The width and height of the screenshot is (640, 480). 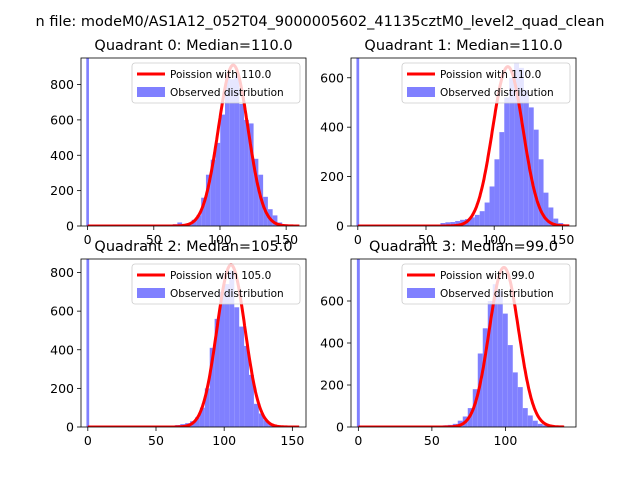 What do you see at coordinates (220, 75) in the screenshot?
I see `legend-fit-label: Poission with 110.0` at bounding box center [220, 75].